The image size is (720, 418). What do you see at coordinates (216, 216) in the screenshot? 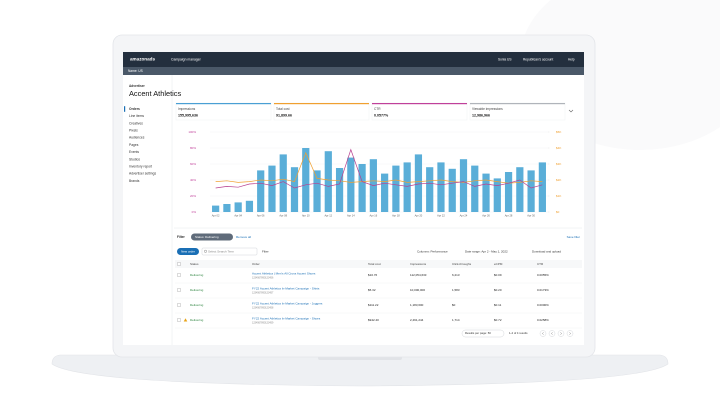
I see `x-tick-label: Apr 02` at bounding box center [216, 216].